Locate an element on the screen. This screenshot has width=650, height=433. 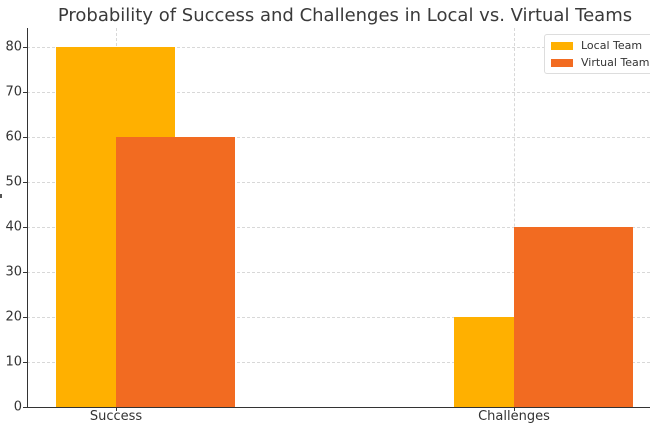
legend-label-virtual: Virtual Team is located at coordinates (615, 62).